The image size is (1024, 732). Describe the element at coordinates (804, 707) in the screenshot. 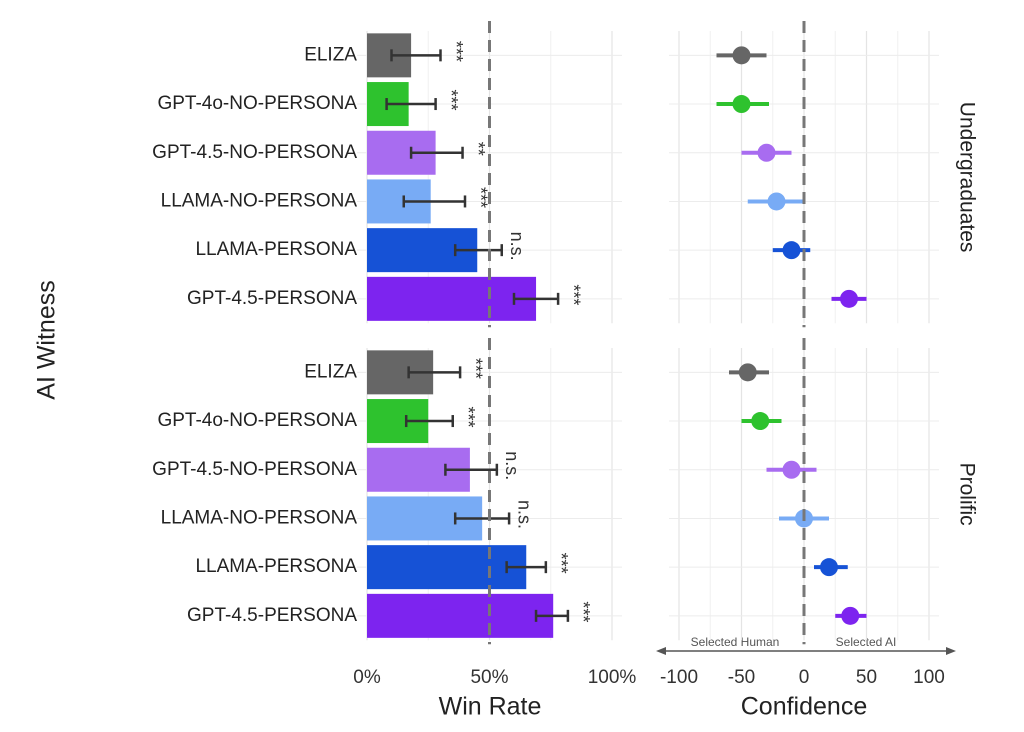

I see `x-axis-title: Confidence` at that location.